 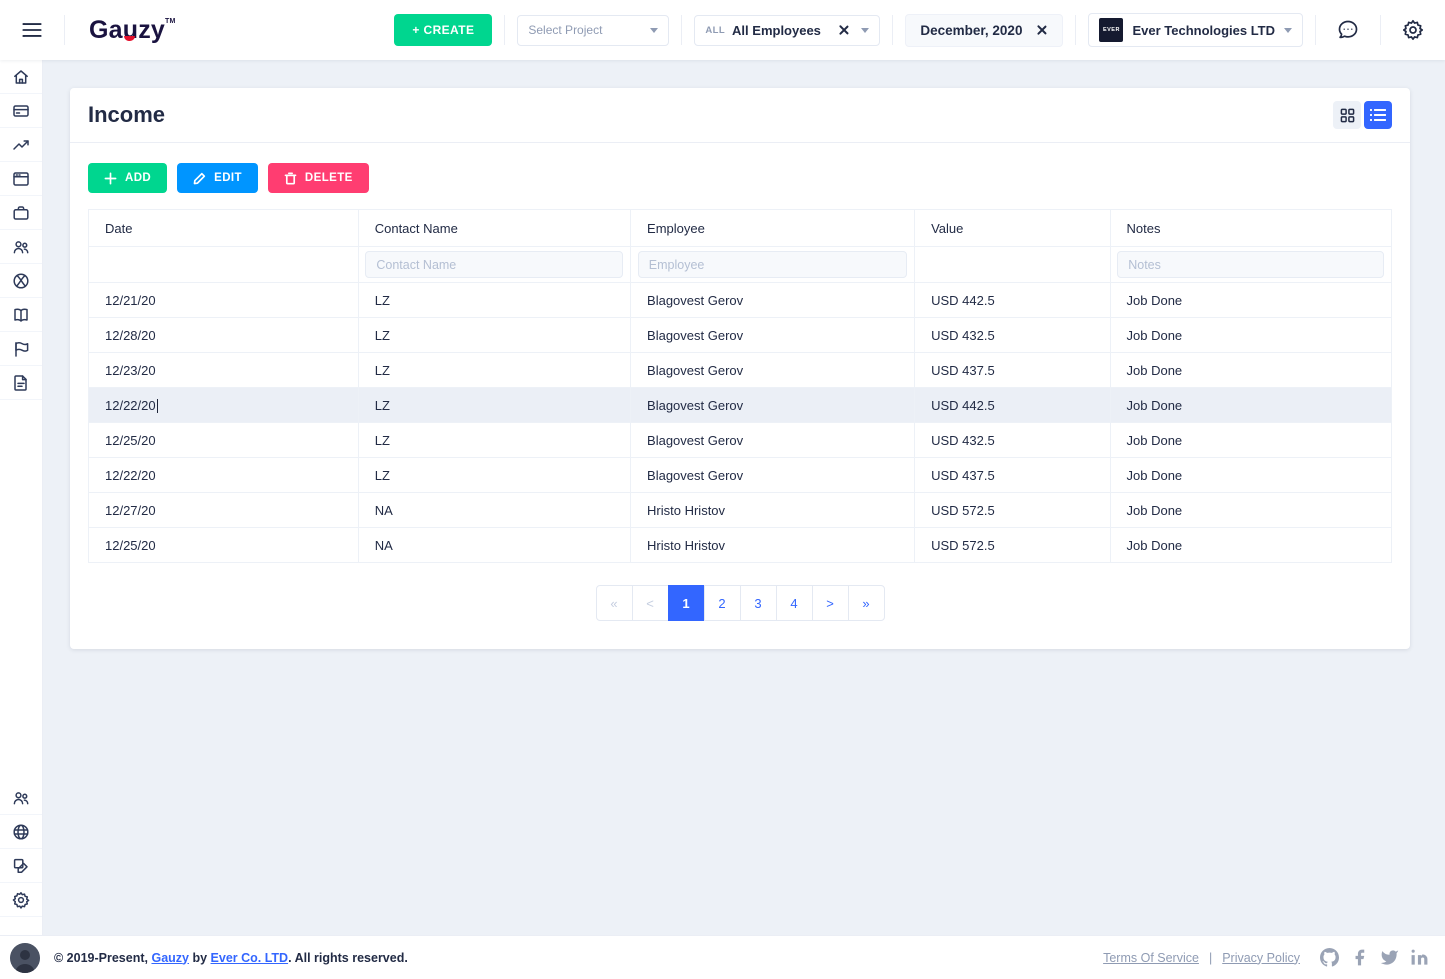 I want to click on copyright-prefix: © 2019-Present,, so click(x=103, y=957).